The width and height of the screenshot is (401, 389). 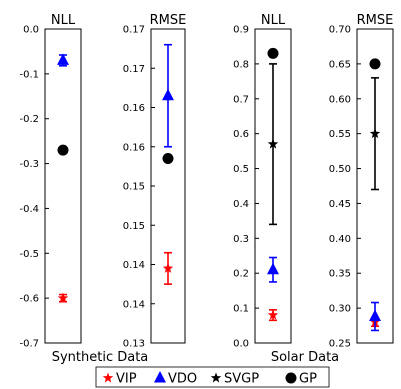 What do you see at coordinates (29, 74) in the screenshot?
I see `y-tick-label: -0.1` at bounding box center [29, 74].